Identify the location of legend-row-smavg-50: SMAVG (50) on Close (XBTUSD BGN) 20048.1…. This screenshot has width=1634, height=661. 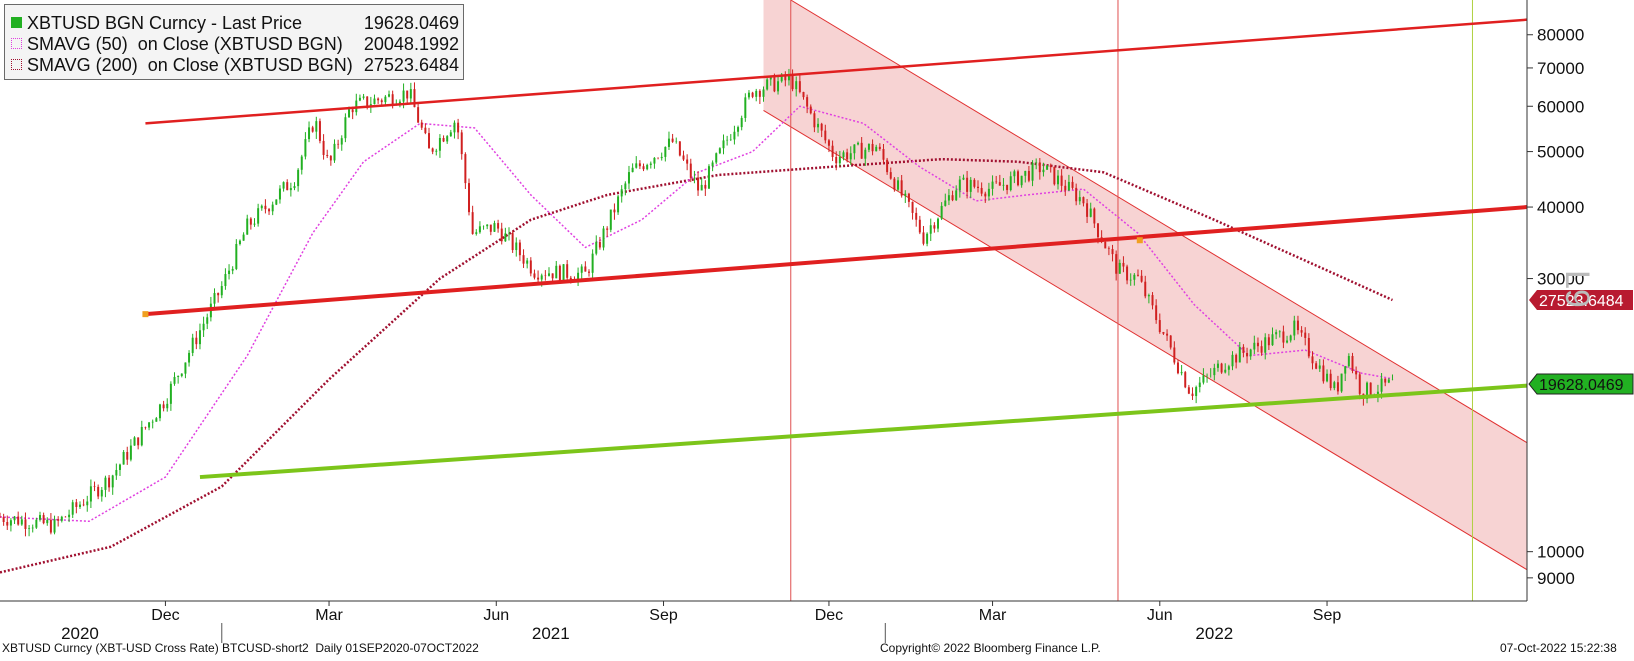
(235, 44).